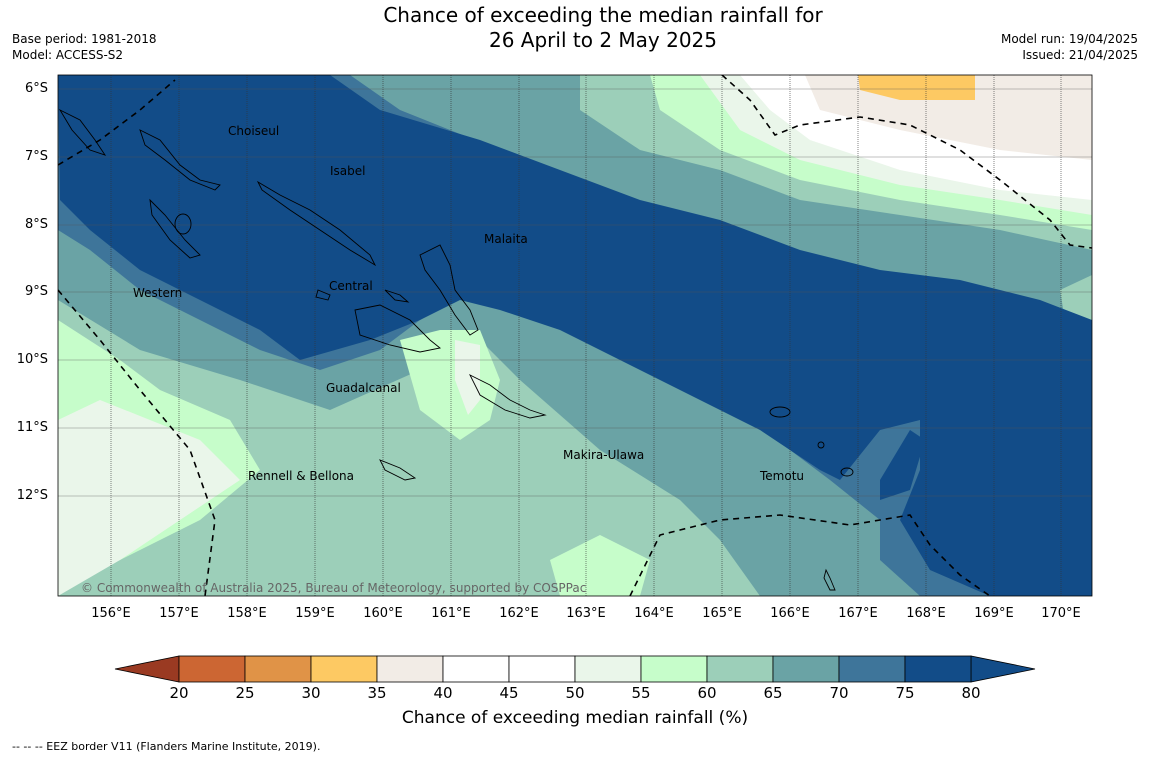 This screenshot has height=758, width=1150. What do you see at coordinates (773, 693) in the screenshot?
I see `colorbar-tick-label: 65` at bounding box center [773, 693].